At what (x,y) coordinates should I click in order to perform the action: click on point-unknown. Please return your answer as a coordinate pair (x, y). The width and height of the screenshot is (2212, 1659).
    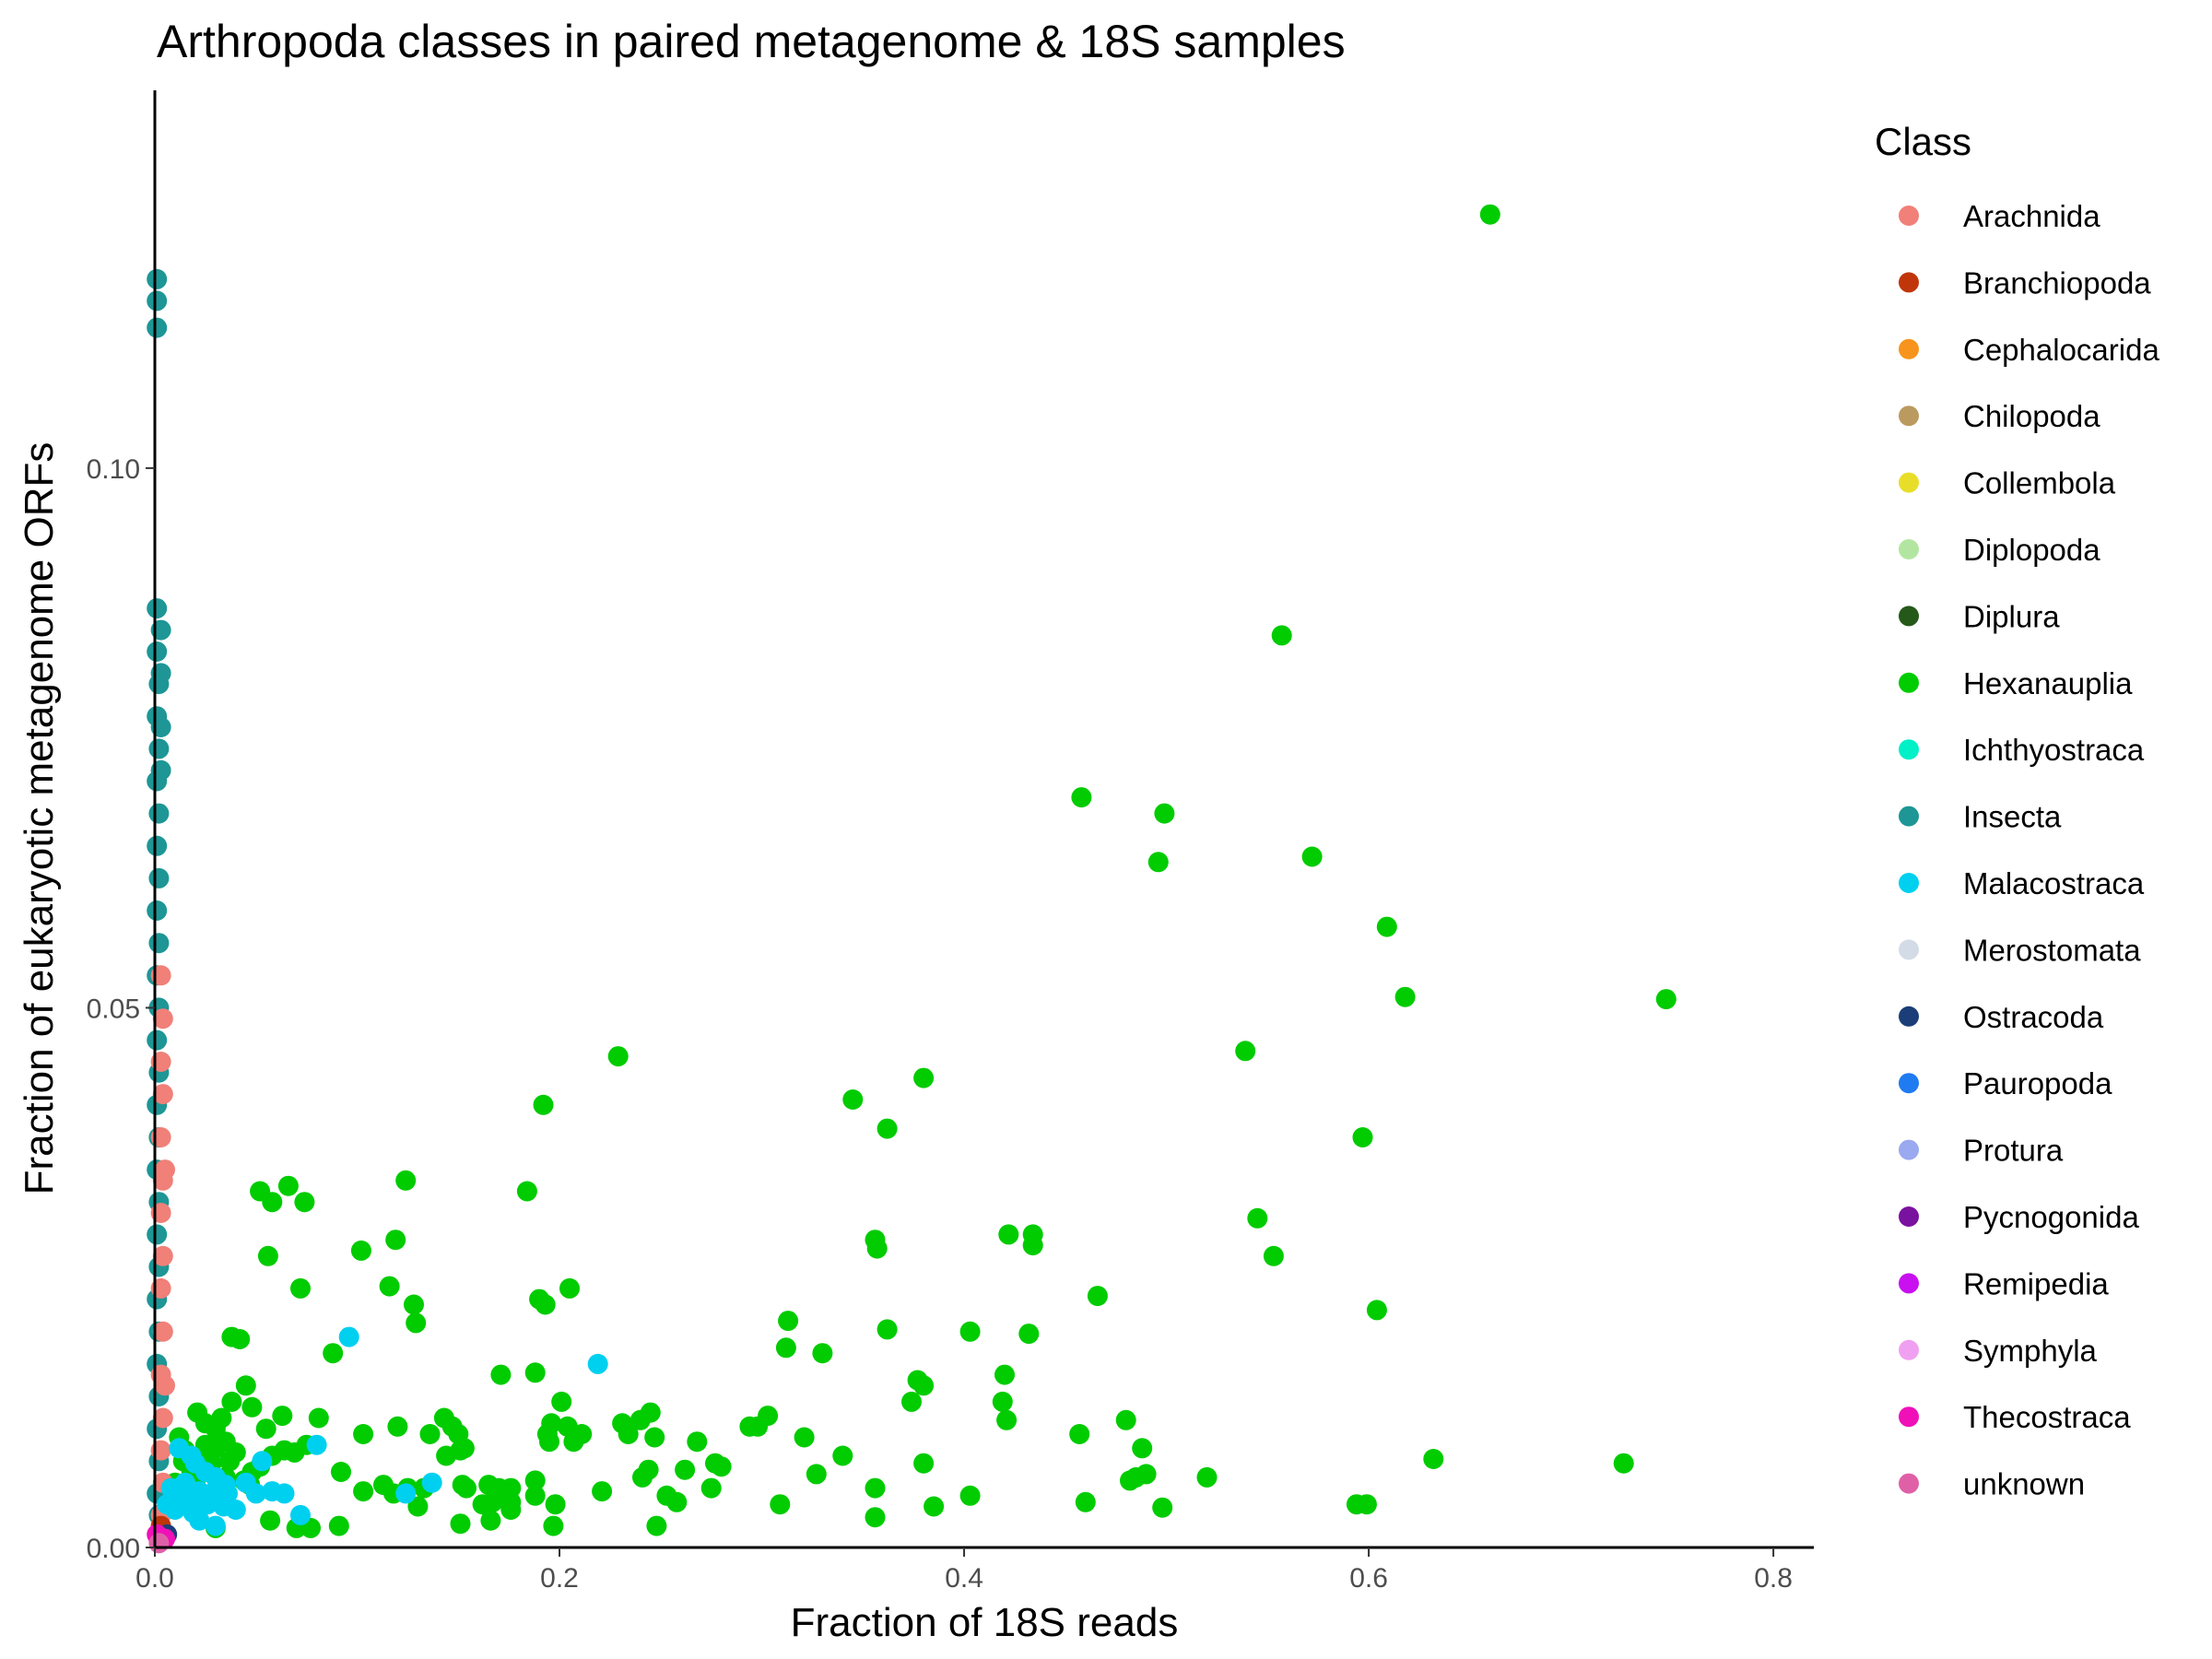
    Looking at the image, I should click on (159, 1543).